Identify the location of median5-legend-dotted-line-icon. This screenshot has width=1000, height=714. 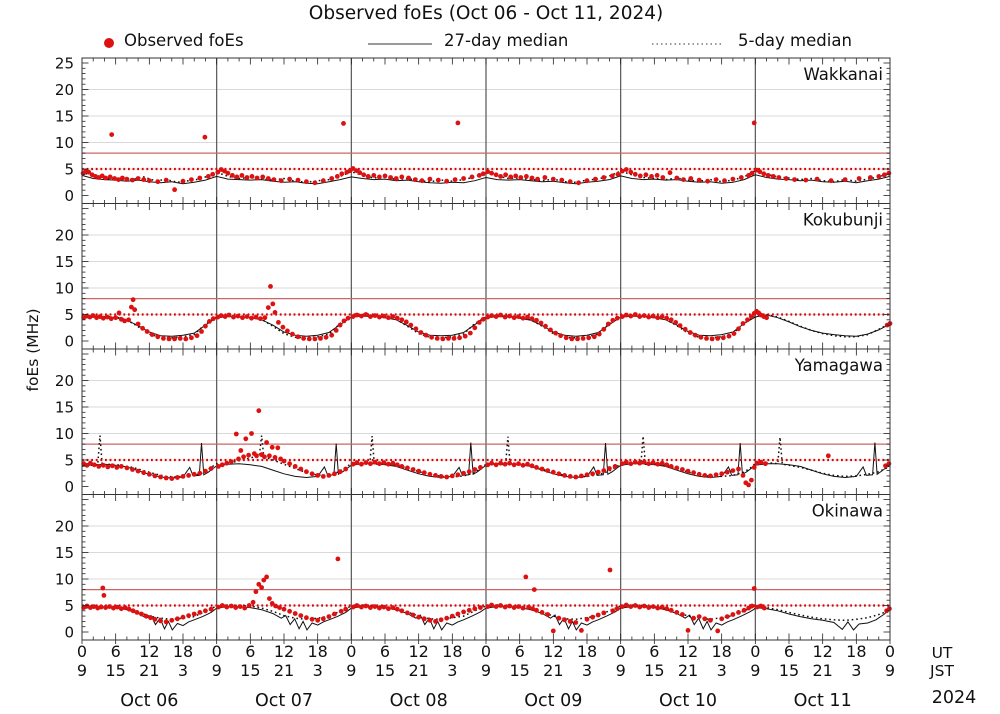
(687, 44).